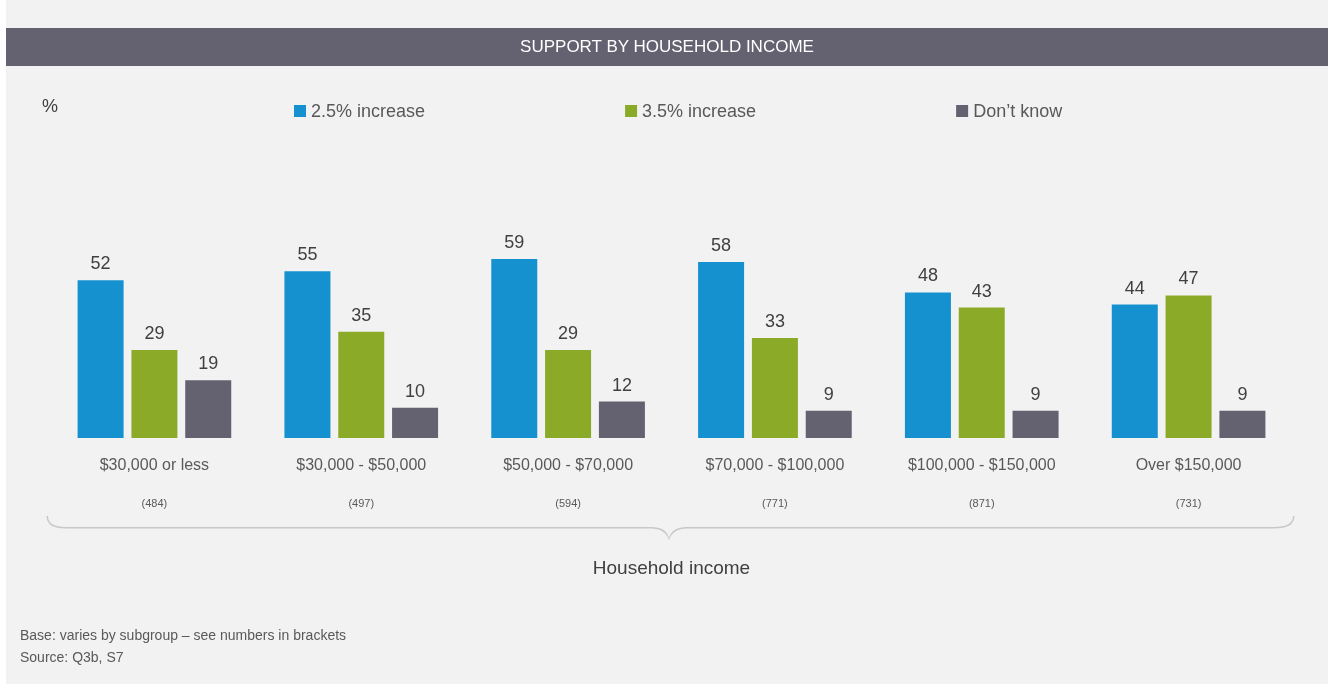 This screenshot has height=684, width=1332. What do you see at coordinates (775, 502) in the screenshot?
I see `text: (771)` at bounding box center [775, 502].